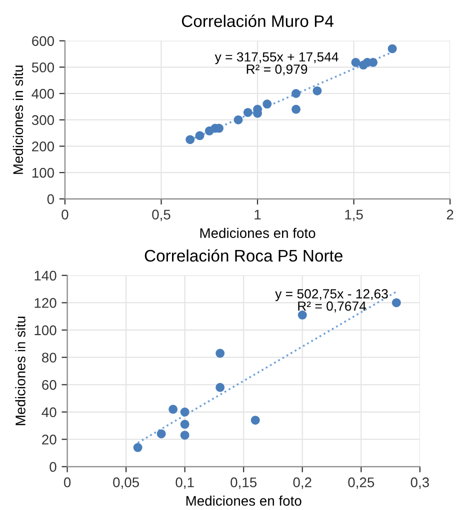 The height and width of the screenshot is (510, 464). I want to click on y-tick-label: 120, so click(45, 303).